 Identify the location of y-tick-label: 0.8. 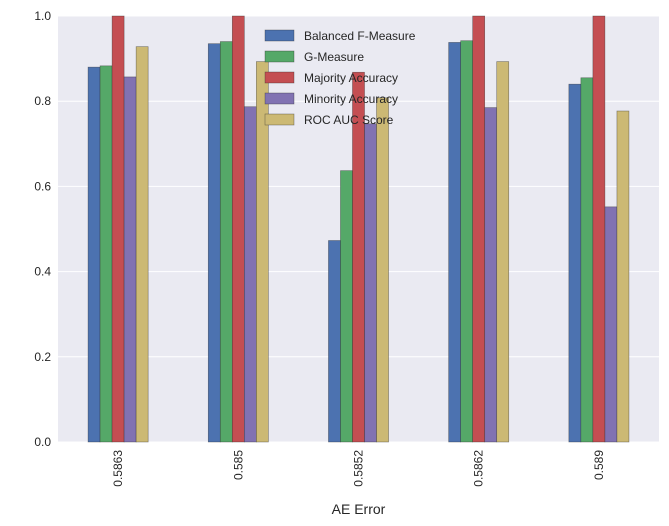
(42, 101).